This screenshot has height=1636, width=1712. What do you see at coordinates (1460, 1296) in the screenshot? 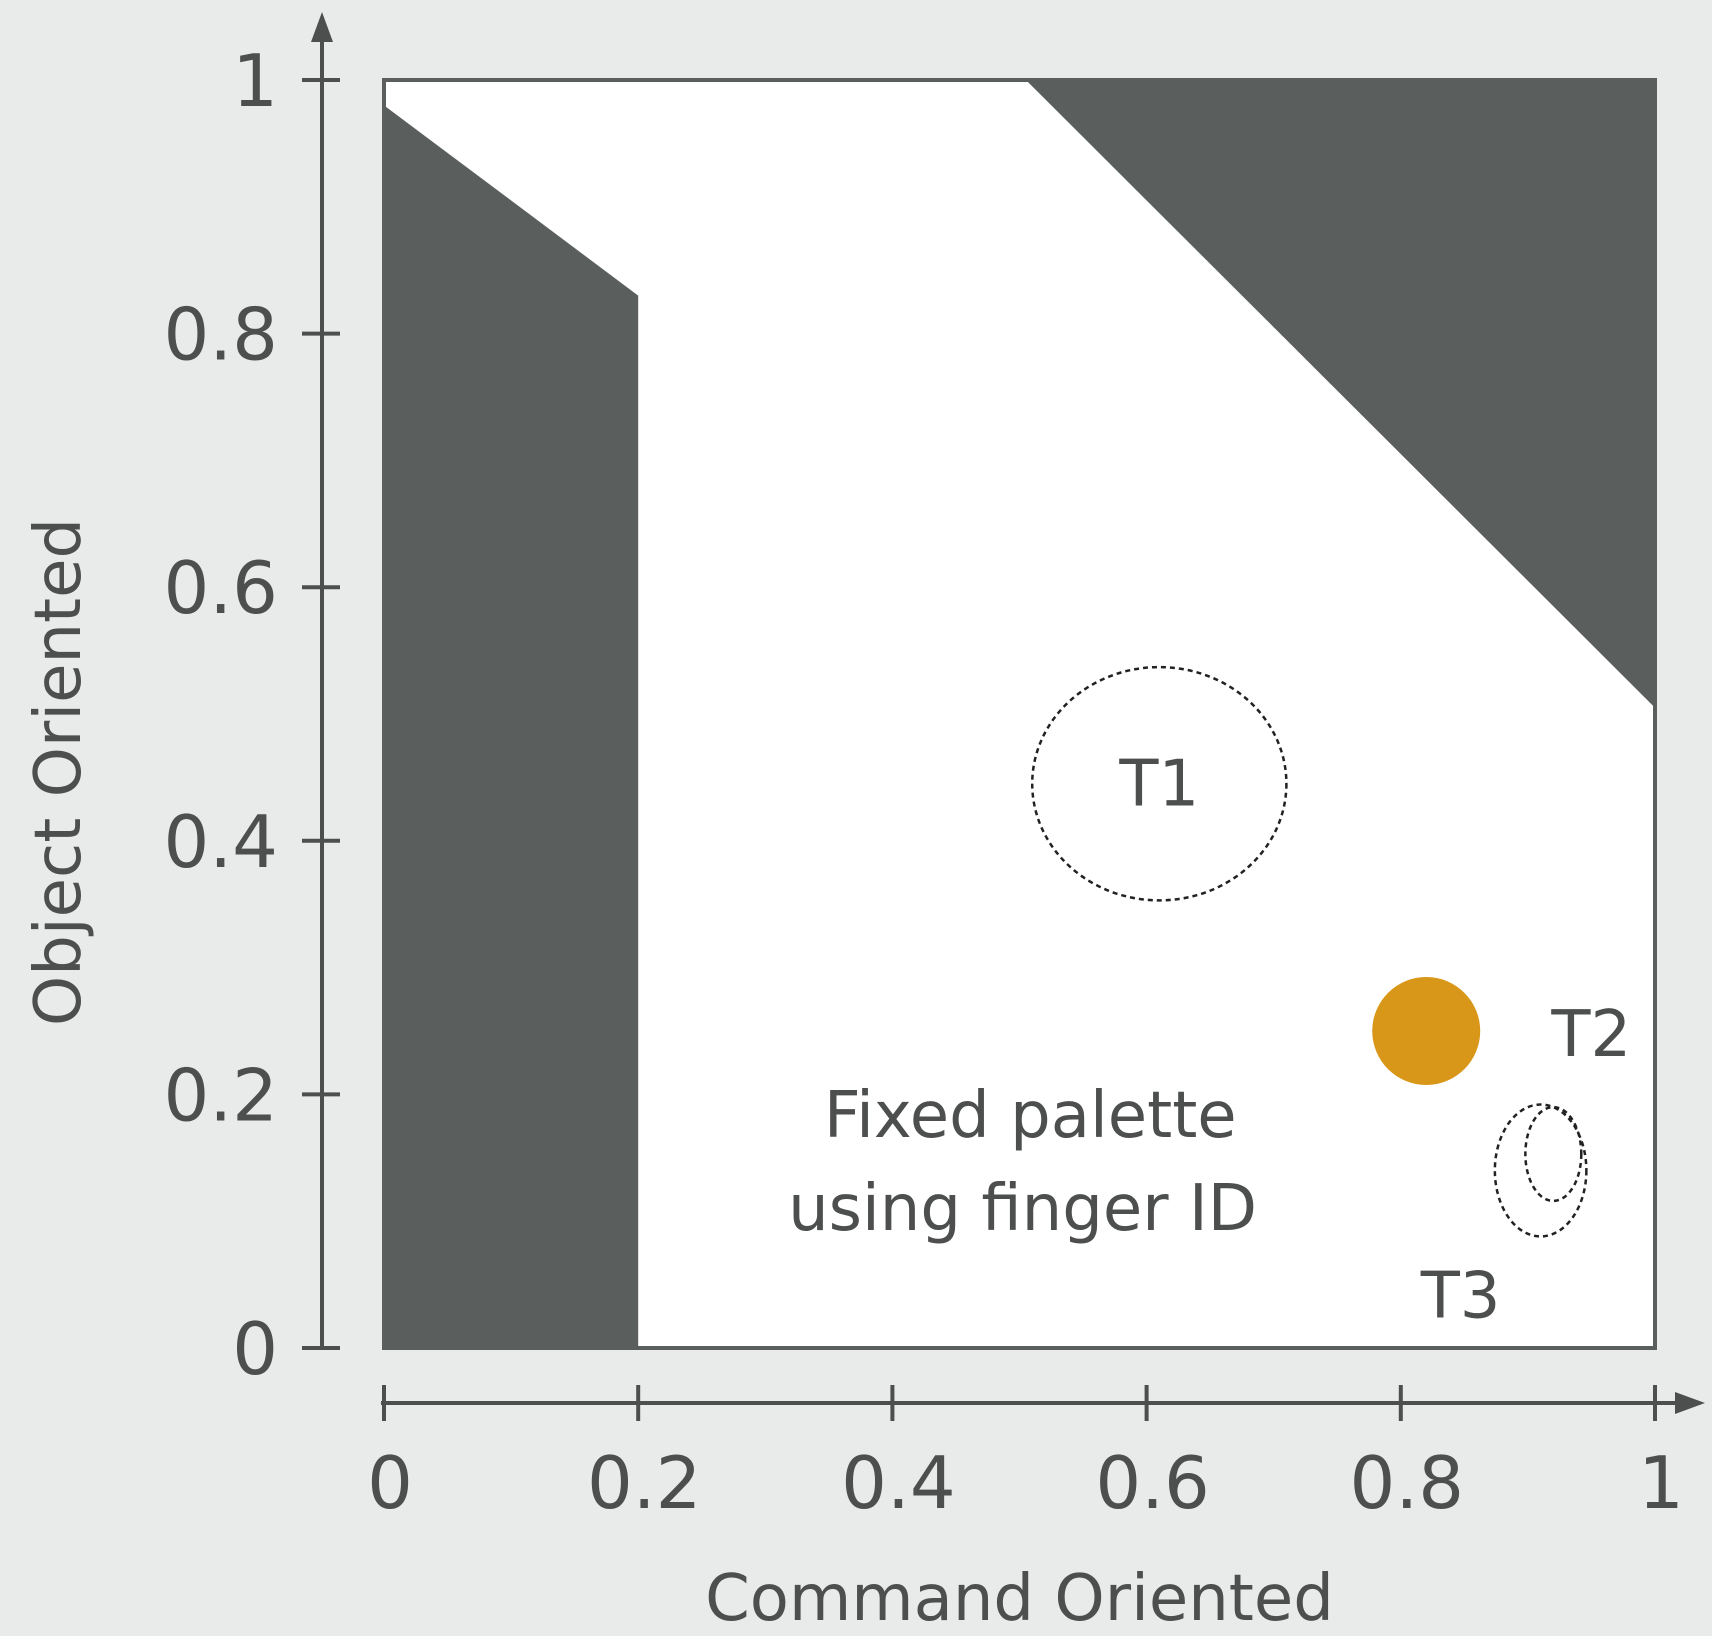
I see `region-t3-label: T3` at bounding box center [1460, 1296].